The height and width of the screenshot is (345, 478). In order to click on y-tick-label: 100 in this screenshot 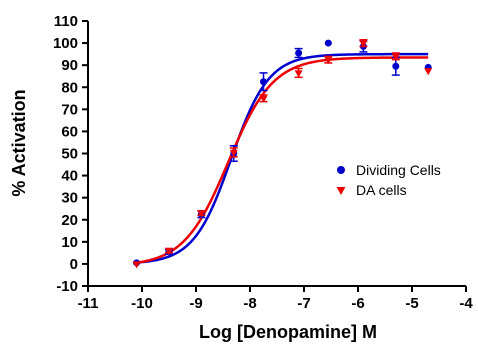, I will do `click(65, 43)`.